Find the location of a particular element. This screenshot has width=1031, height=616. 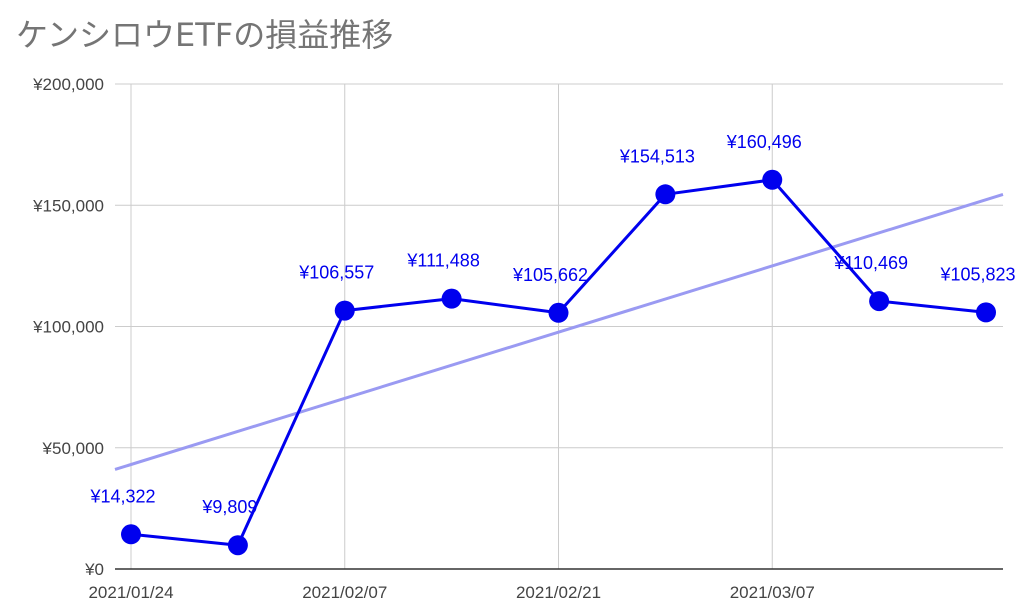

data-label: ¥110,469 is located at coordinates (870, 263).